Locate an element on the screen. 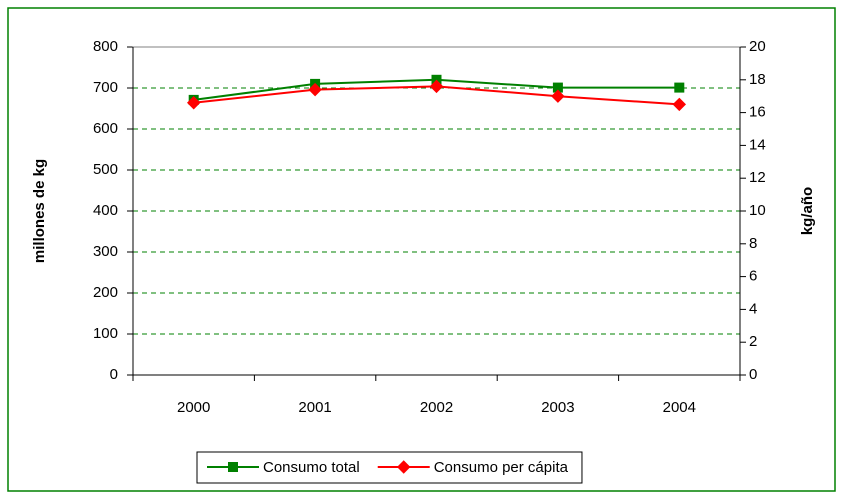 The width and height of the screenshot is (843, 499). y-tick-label: 600 is located at coordinates (105, 128).